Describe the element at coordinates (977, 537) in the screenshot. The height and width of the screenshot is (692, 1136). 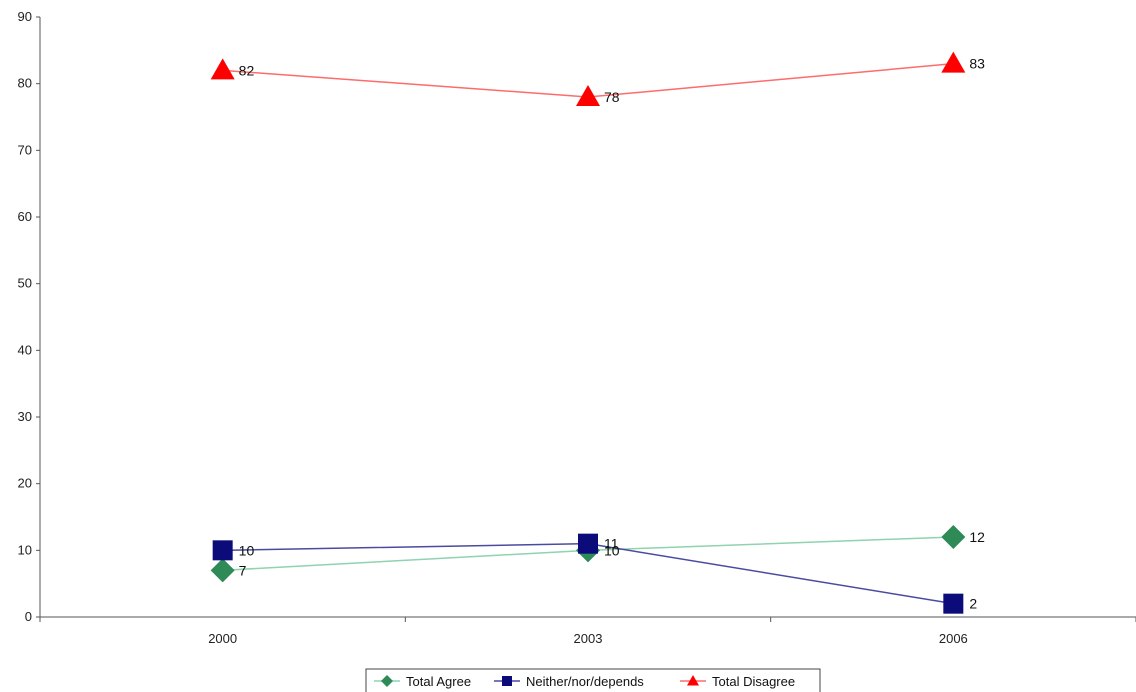
I see `data-label: 12` at that location.